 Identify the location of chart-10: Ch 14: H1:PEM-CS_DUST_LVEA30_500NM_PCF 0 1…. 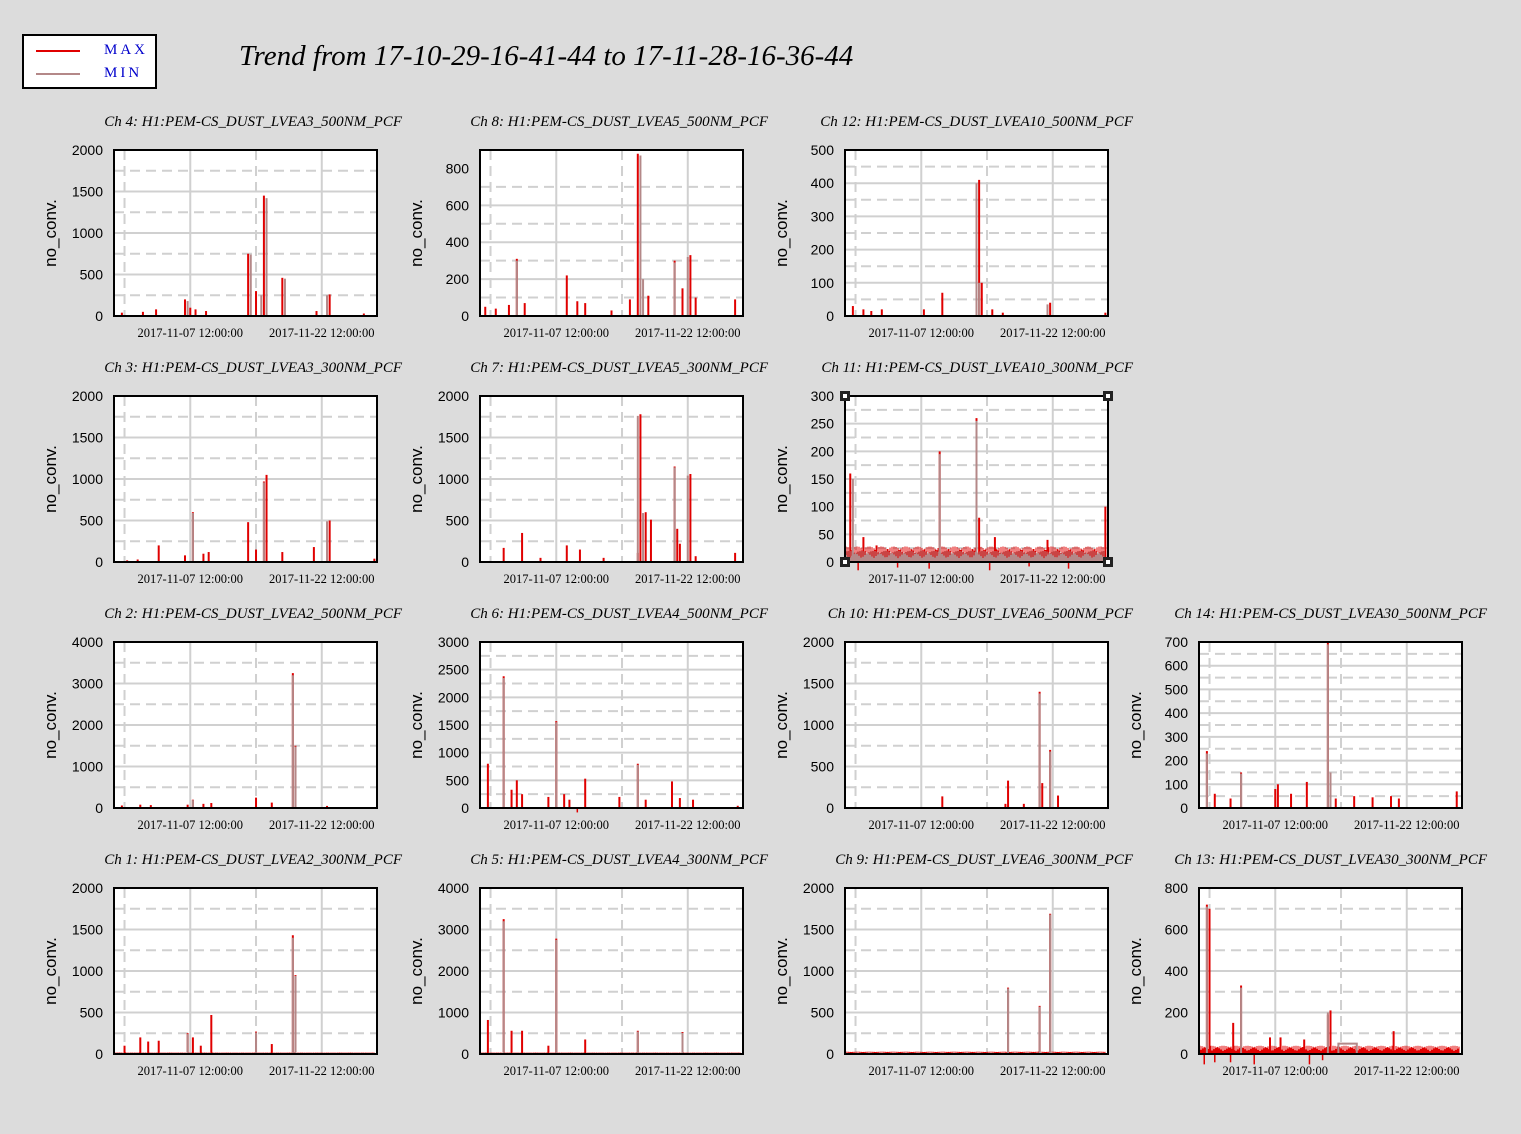
(1307, 719).